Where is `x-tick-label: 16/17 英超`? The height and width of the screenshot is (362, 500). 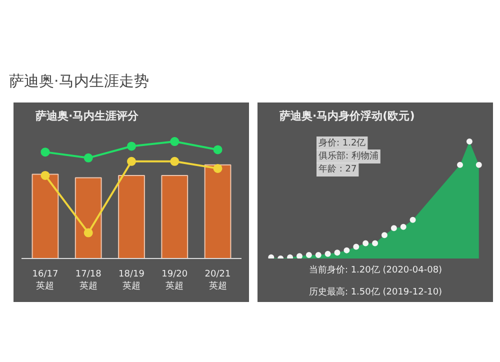
x-tick-label: 16/17 英超 is located at coordinates (45, 281).